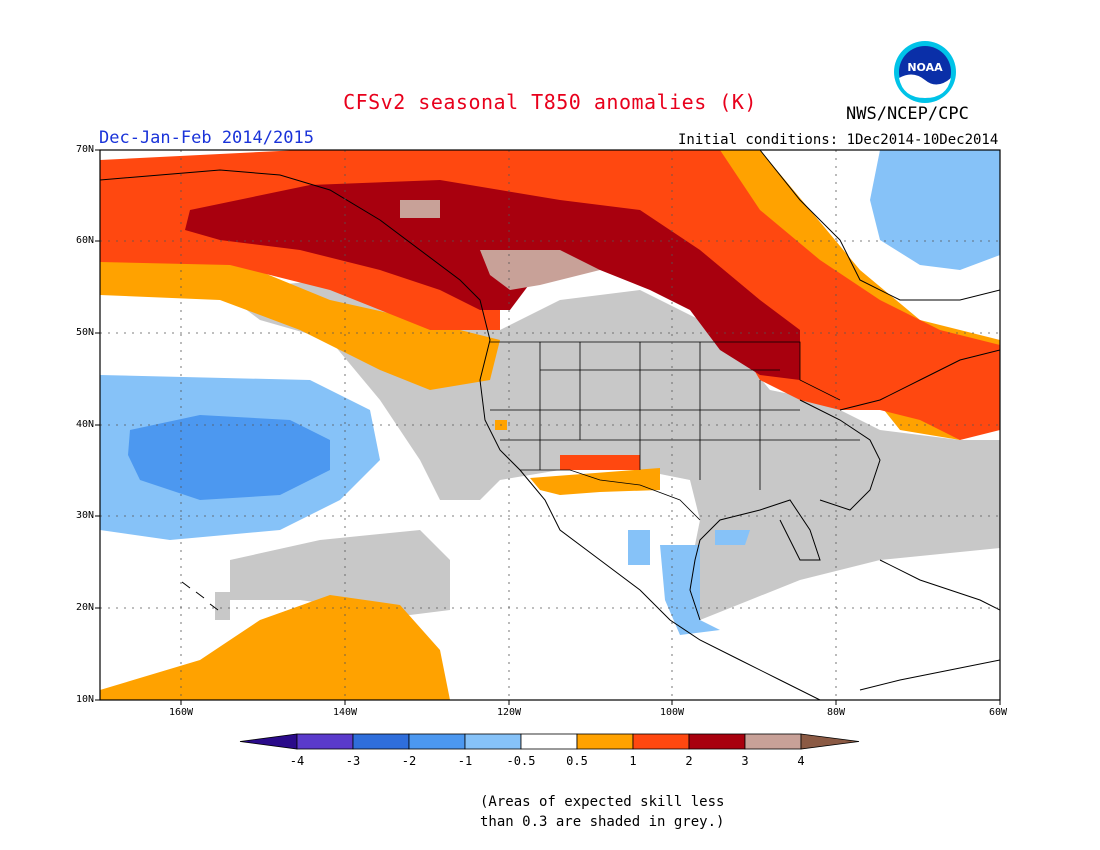 The image size is (1100, 850). Describe the element at coordinates (521, 761) in the screenshot. I see `legend-tick-label: -0.5` at that location.